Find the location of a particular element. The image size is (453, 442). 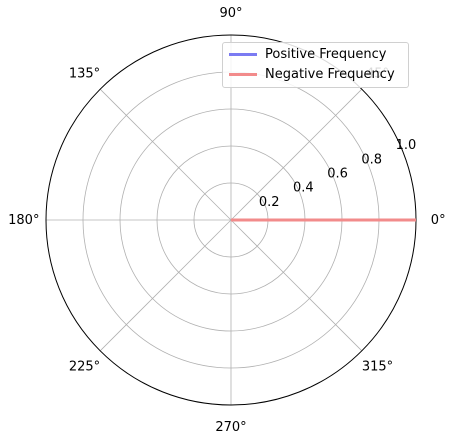

angle-tick-label-2: 90° is located at coordinates (230, 13).